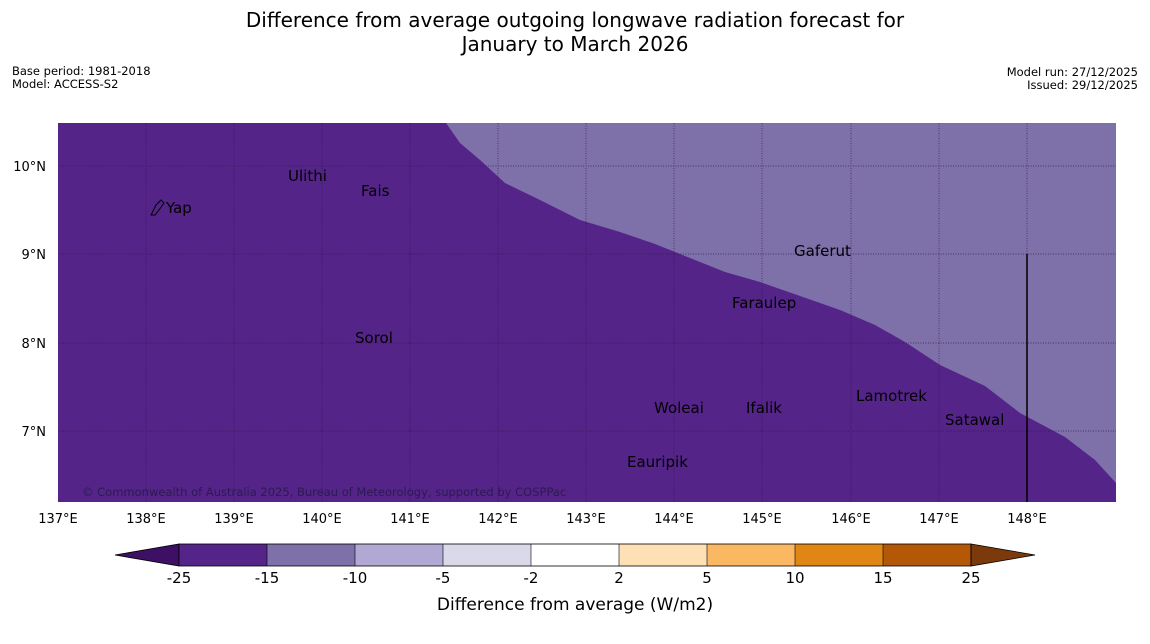  I want to click on colorbar-extend-low, so click(147, 555).